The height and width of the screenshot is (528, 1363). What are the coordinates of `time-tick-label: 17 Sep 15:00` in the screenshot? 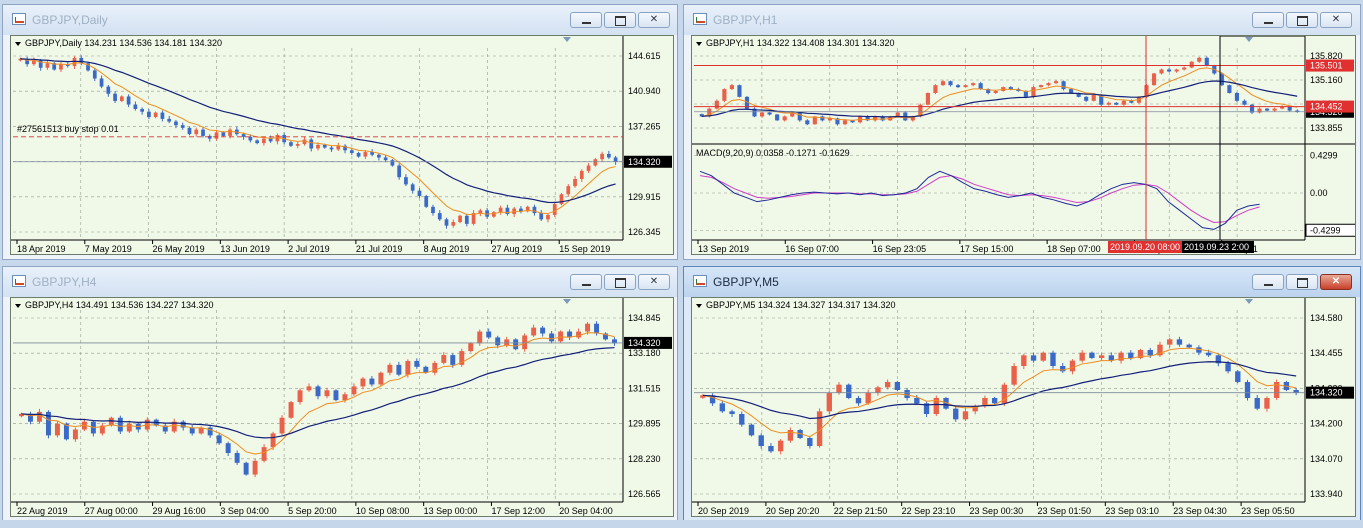 It's located at (987, 249).